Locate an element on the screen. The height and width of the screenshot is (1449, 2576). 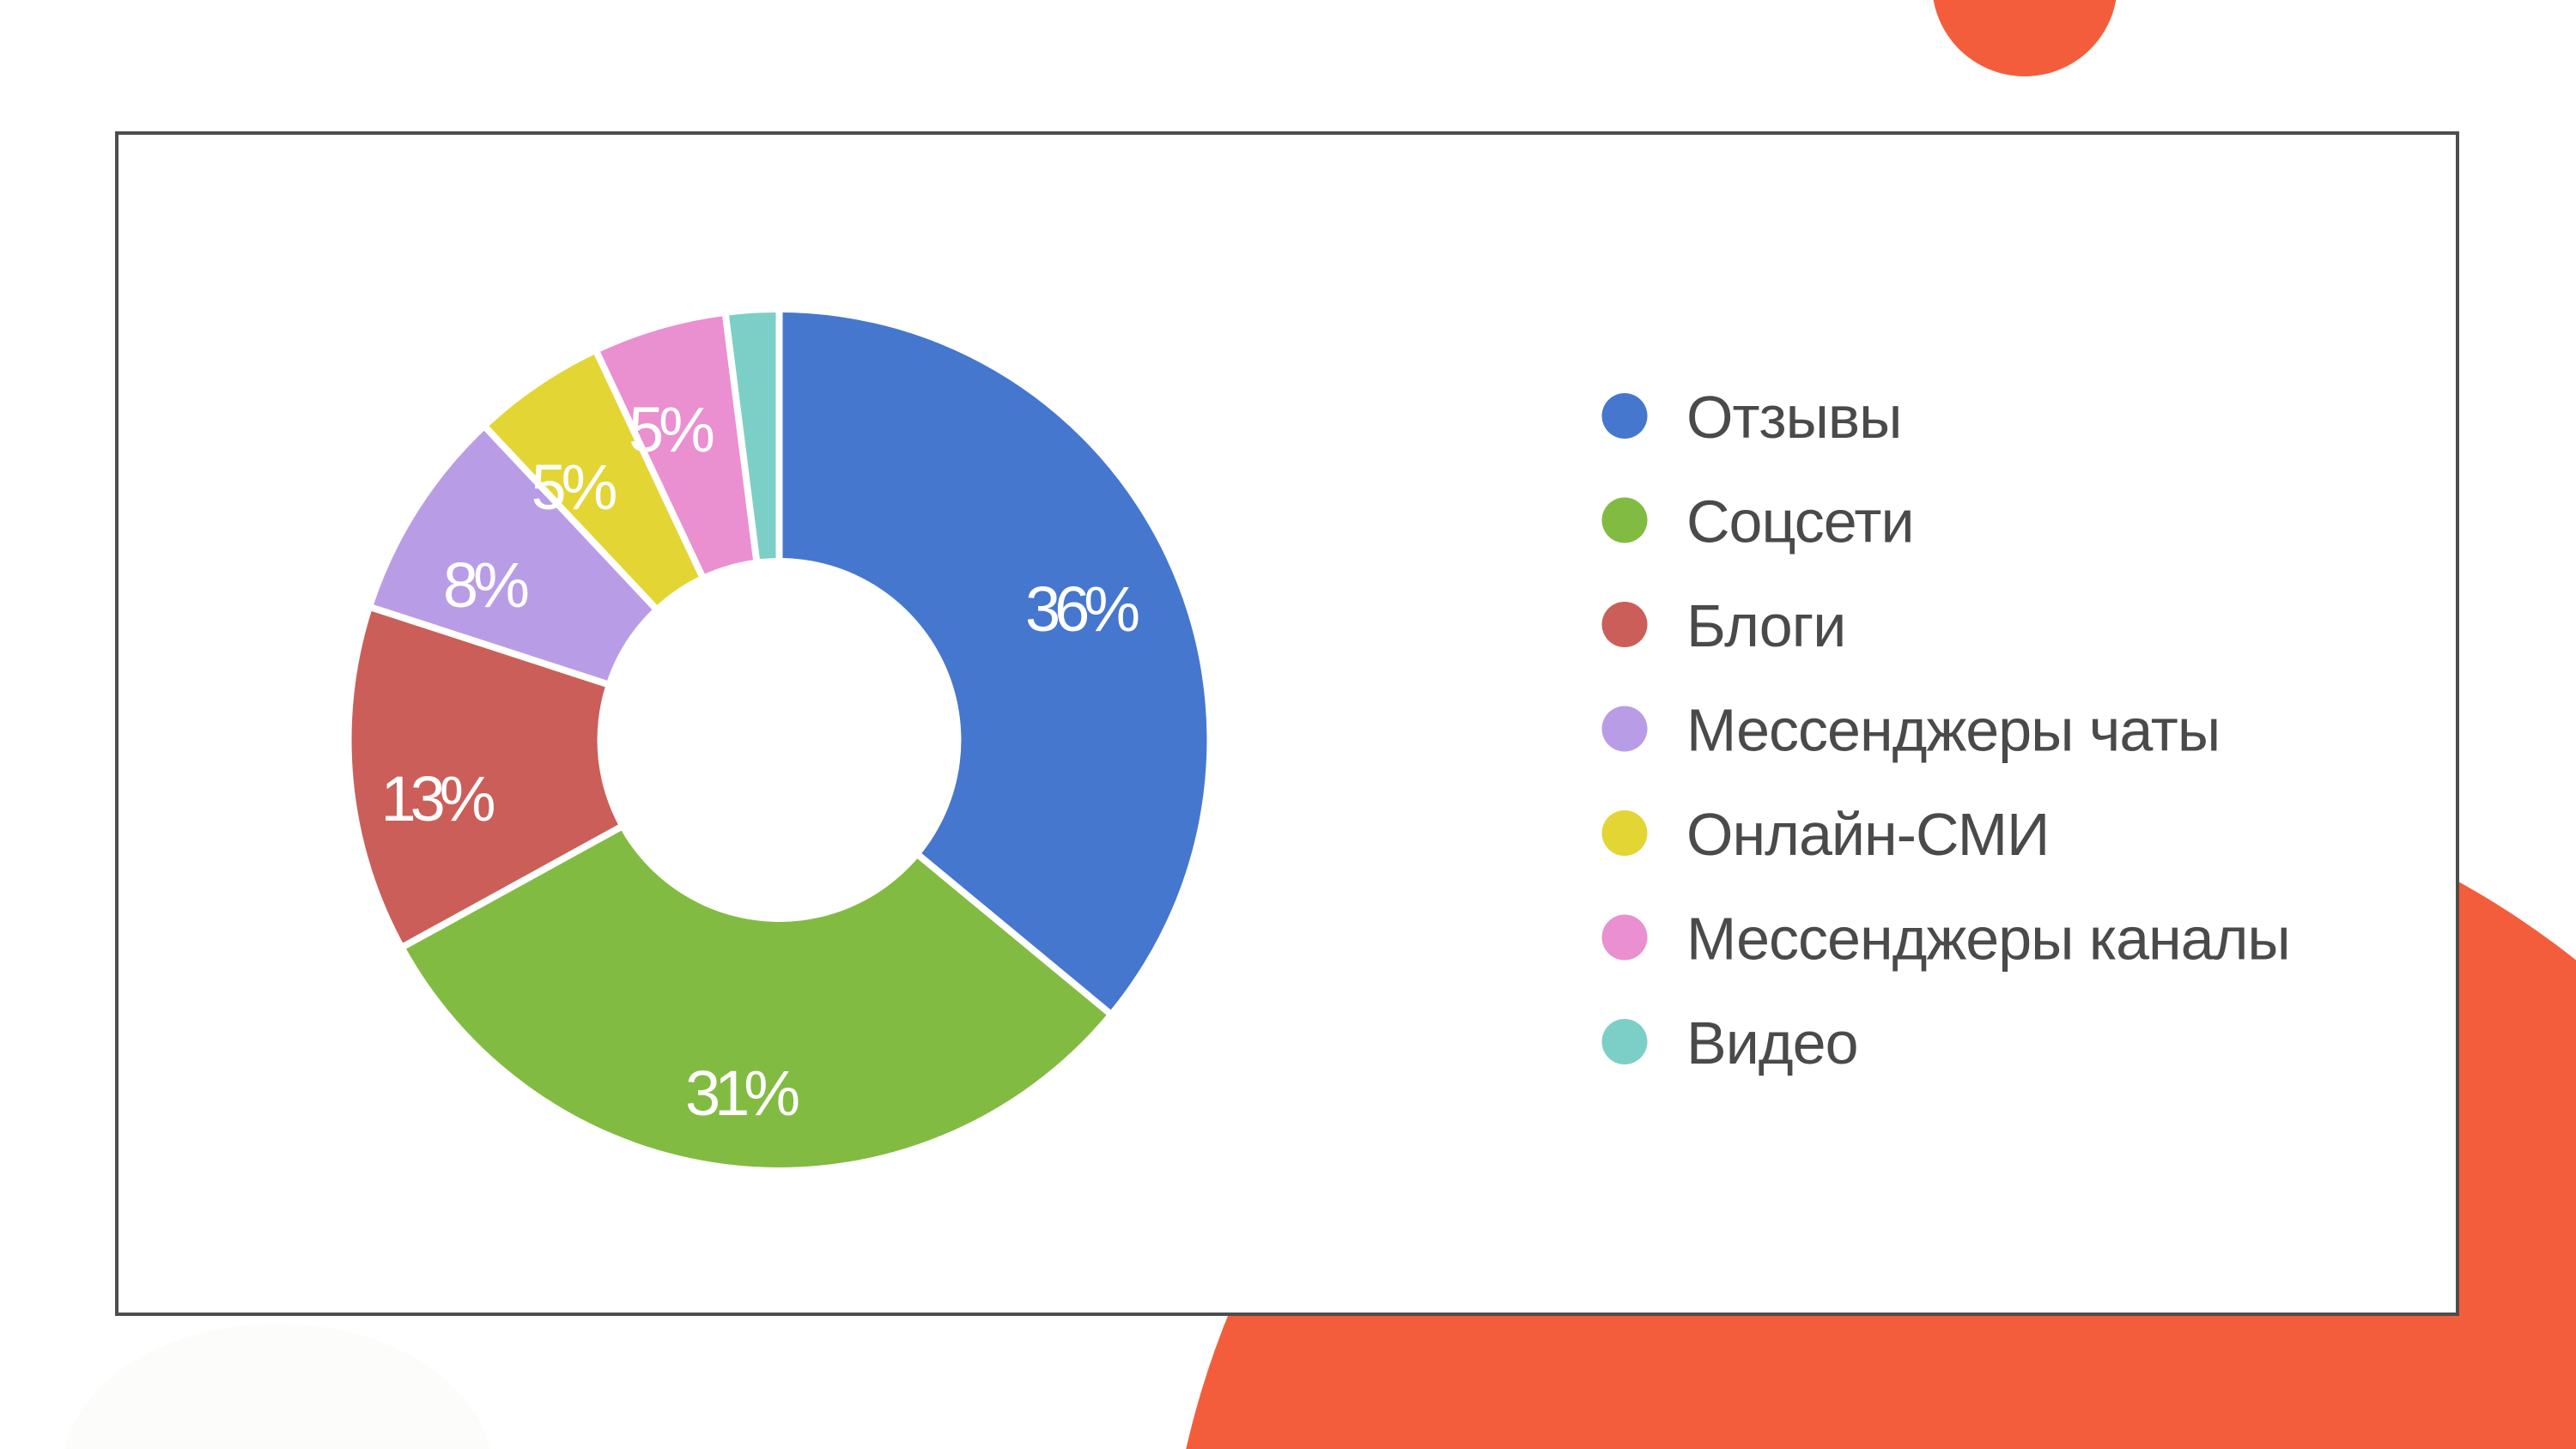
svg-text: Видео is located at coordinates (1772, 1042).